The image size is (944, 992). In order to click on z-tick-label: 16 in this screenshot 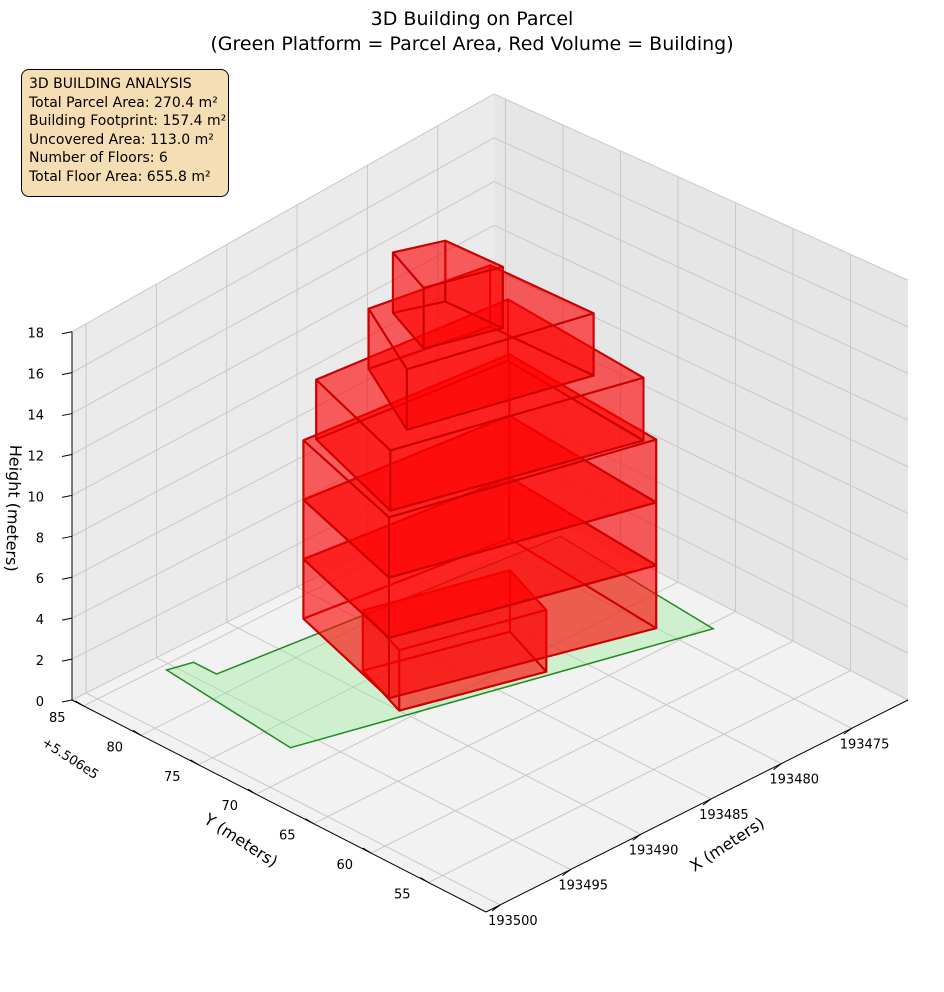, I will do `click(35, 375)`.